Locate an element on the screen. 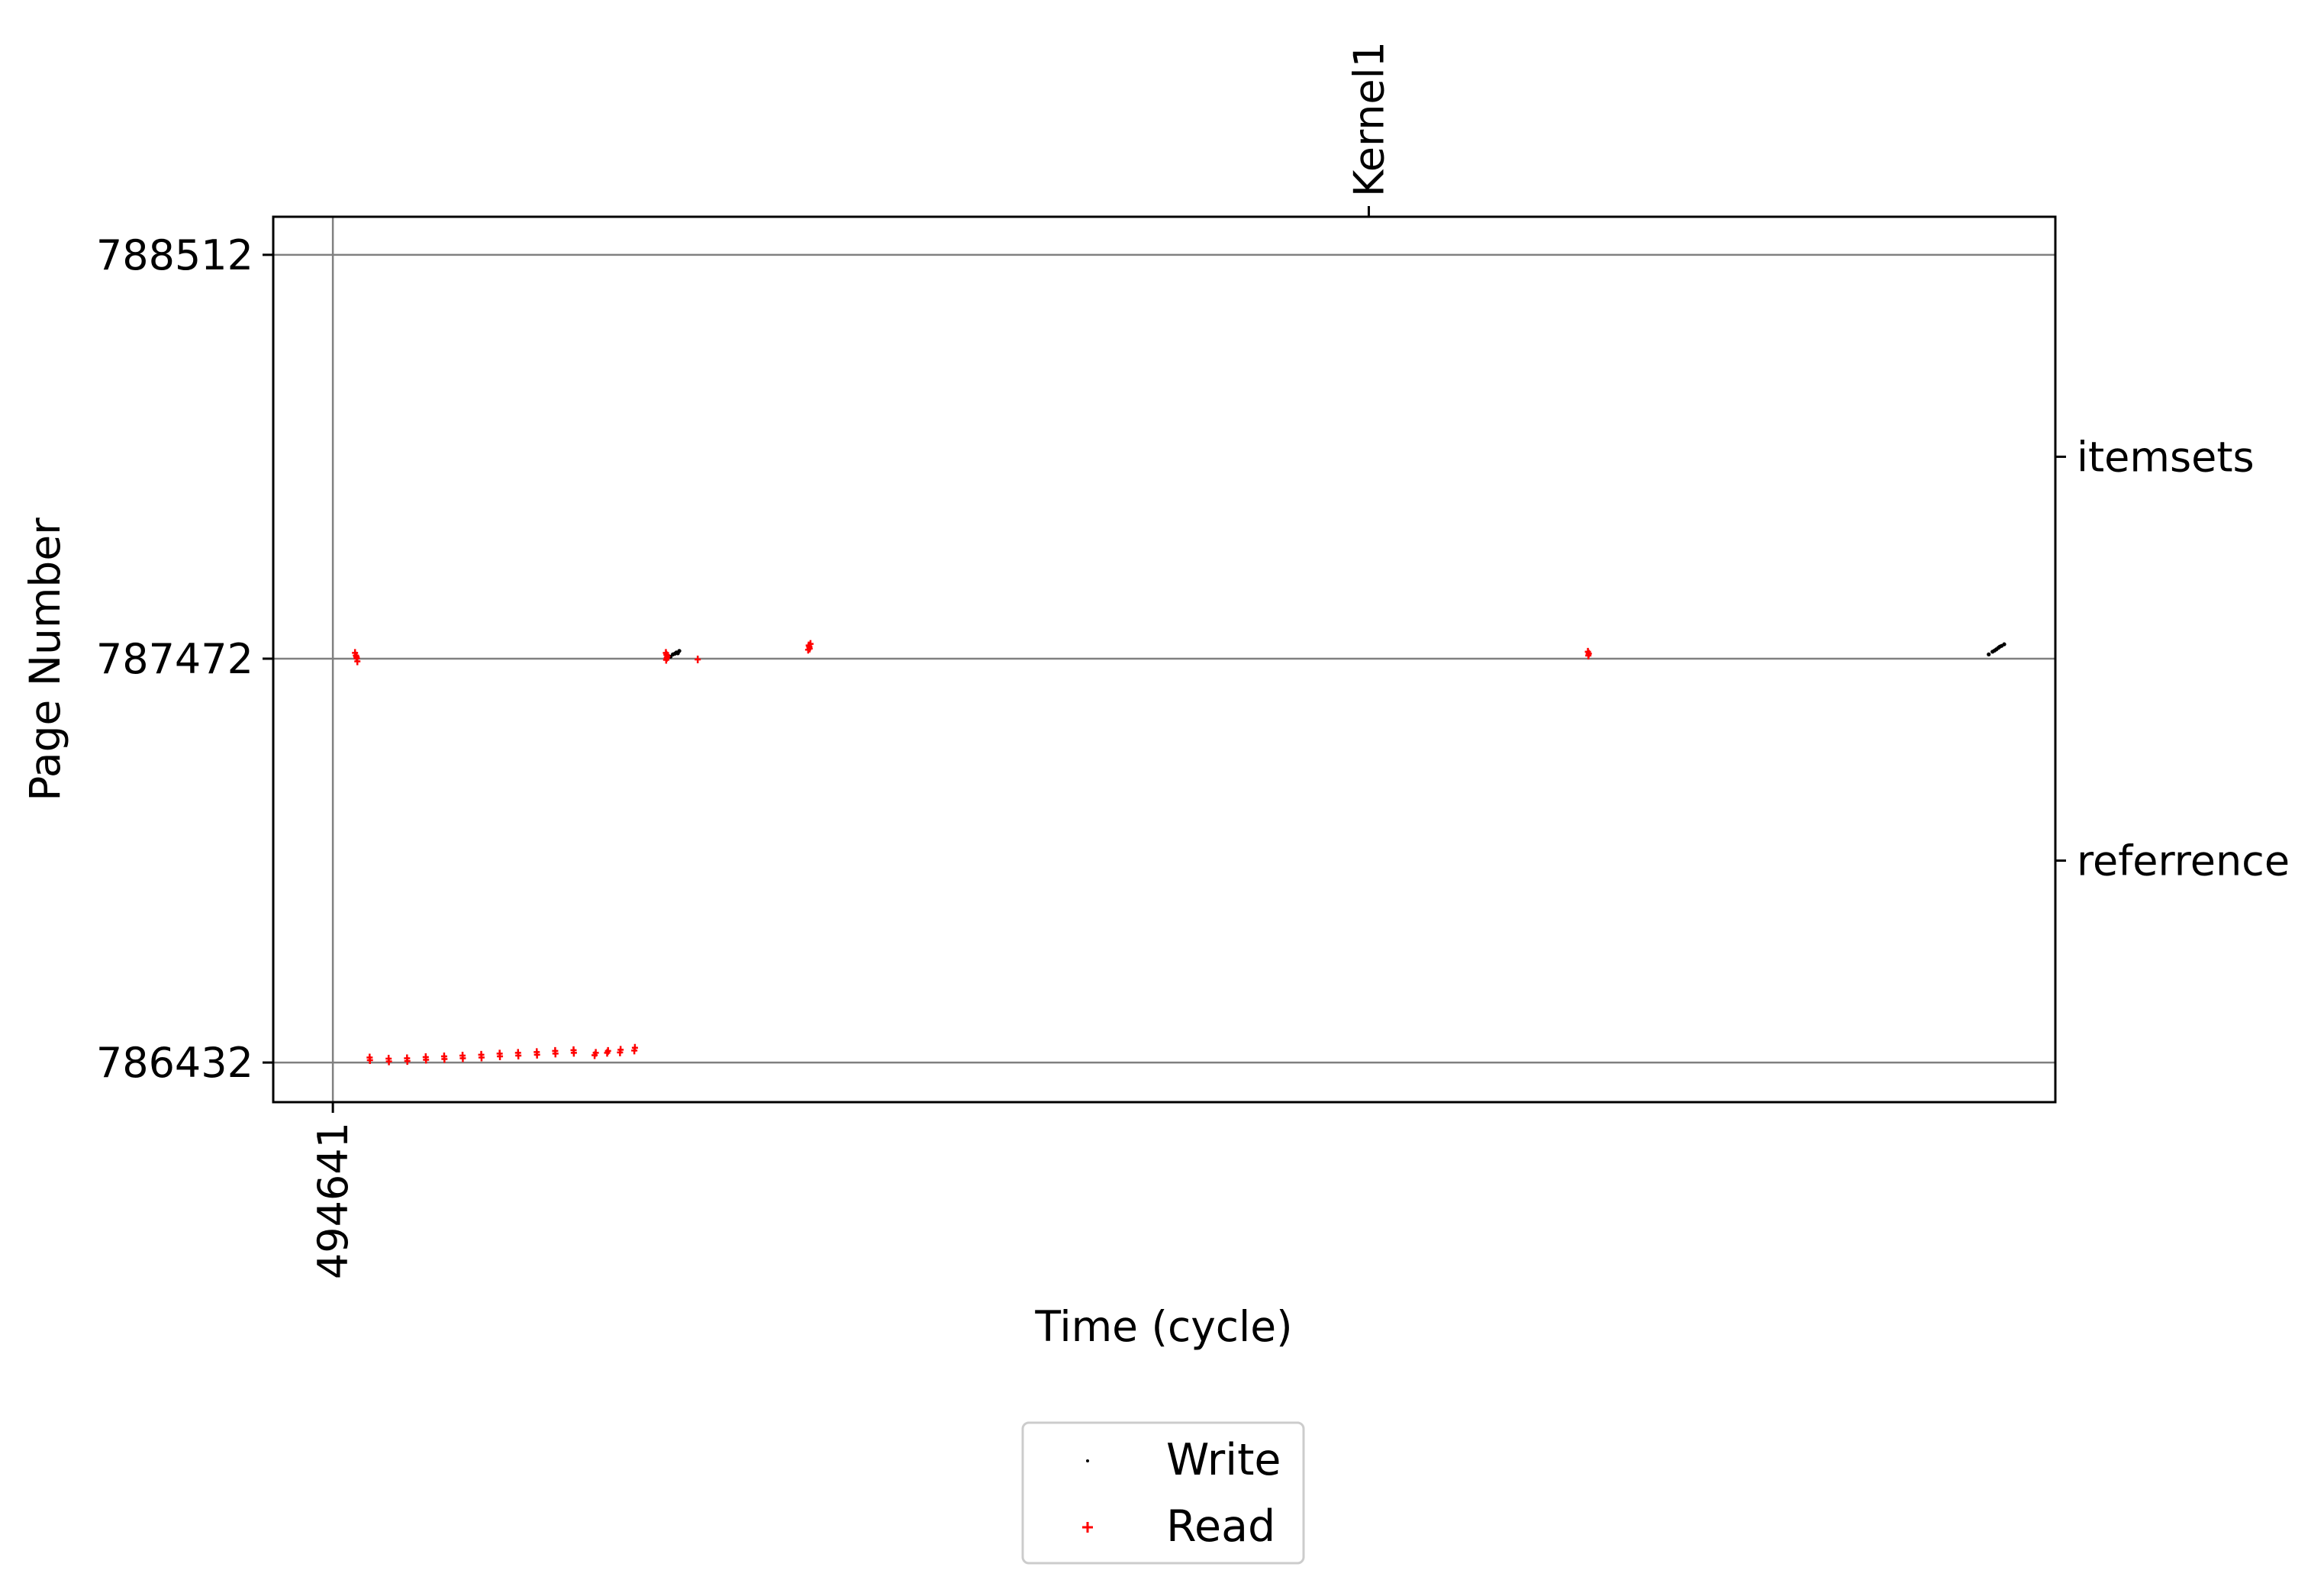 The image size is (2324, 1583). x-axis-label: Time (cycle) is located at coordinates (1163, 1326).